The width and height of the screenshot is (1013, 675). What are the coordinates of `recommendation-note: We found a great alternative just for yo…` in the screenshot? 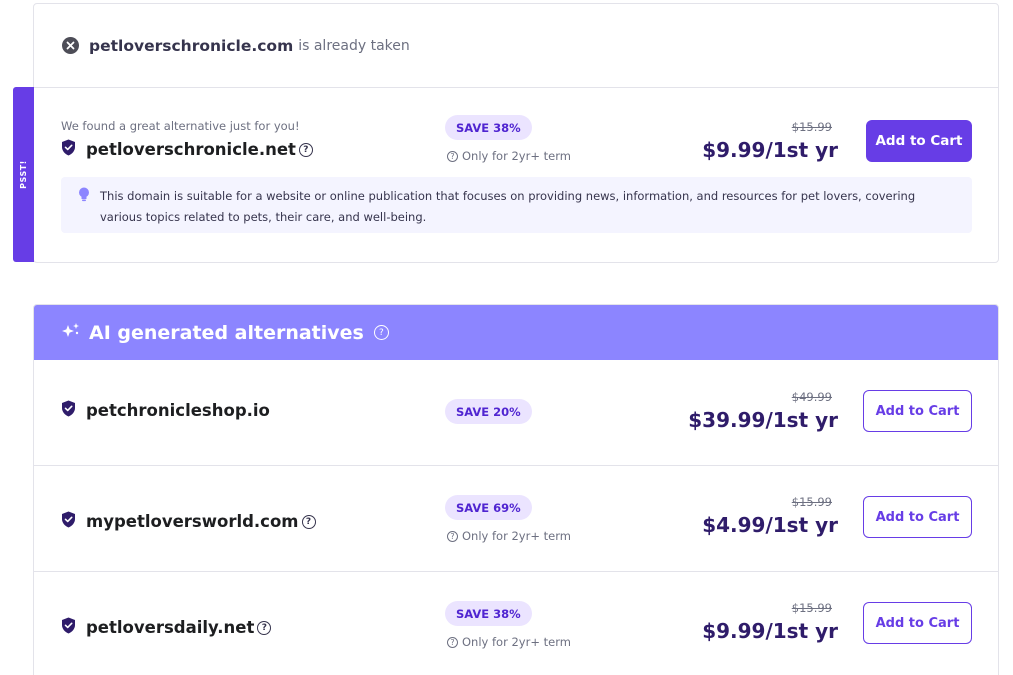 It's located at (180, 126).